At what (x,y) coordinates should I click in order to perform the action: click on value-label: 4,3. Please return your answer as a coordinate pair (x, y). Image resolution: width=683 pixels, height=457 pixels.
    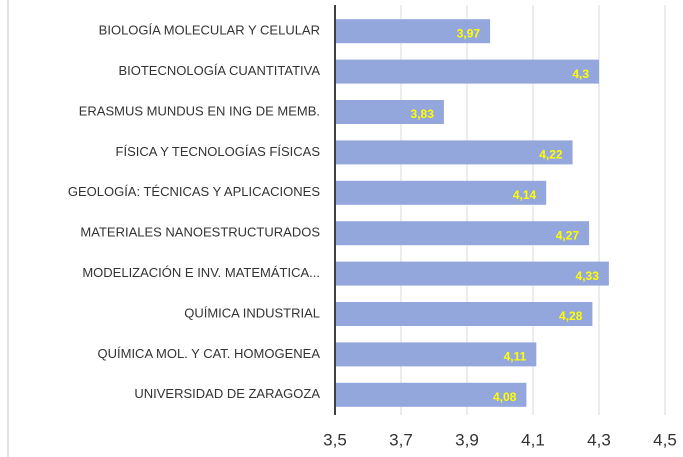
    Looking at the image, I should click on (580, 74).